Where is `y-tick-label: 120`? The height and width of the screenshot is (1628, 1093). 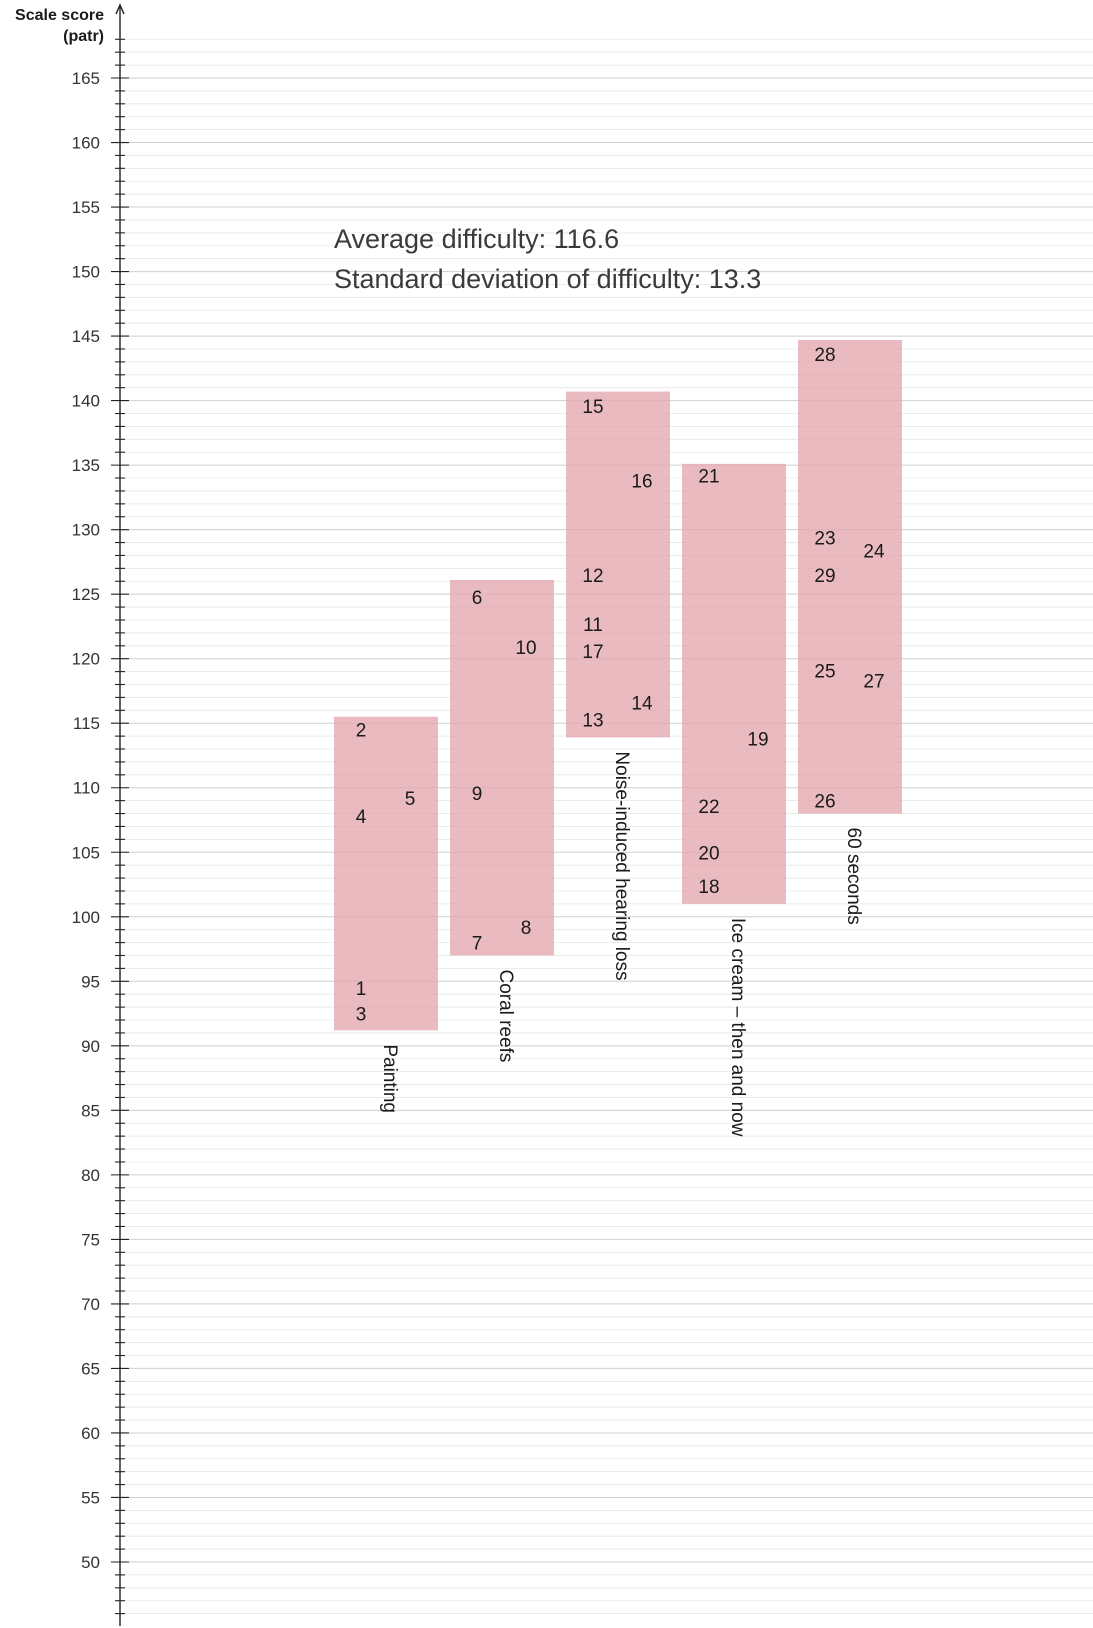
y-tick-label: 120 is located at coordinates (86, 659).